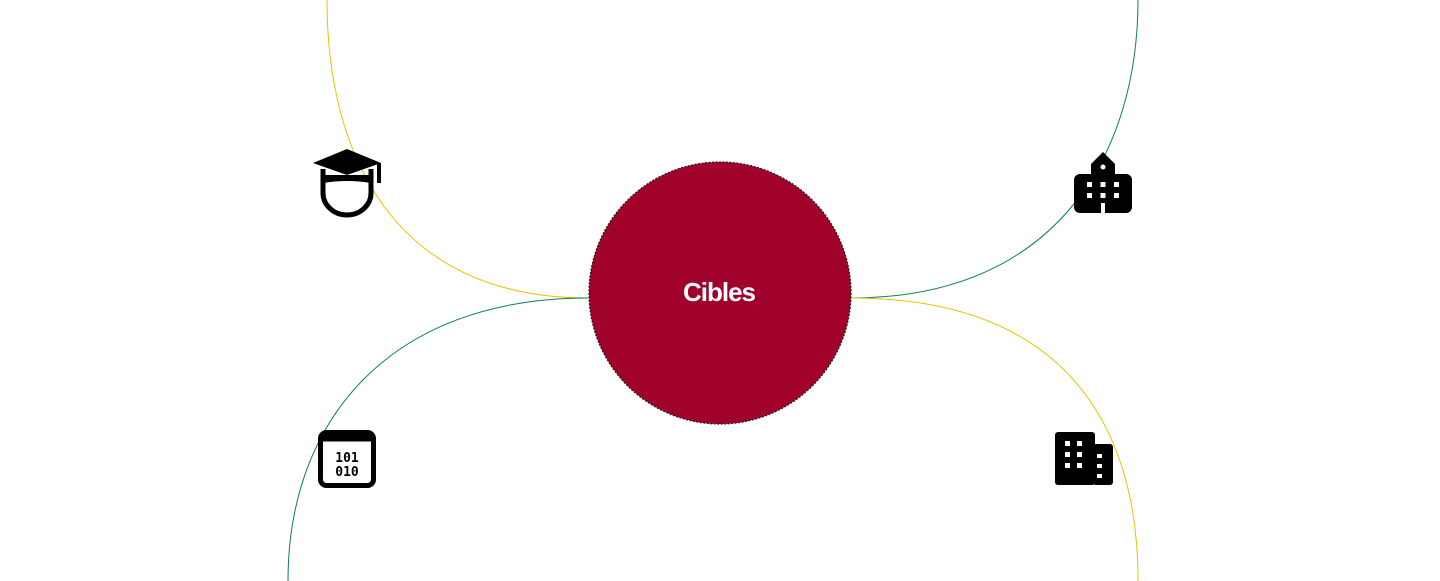 The width and height of the screenshot is (1440, 581). I want to click on svg-text: 101, so click(347, 458).